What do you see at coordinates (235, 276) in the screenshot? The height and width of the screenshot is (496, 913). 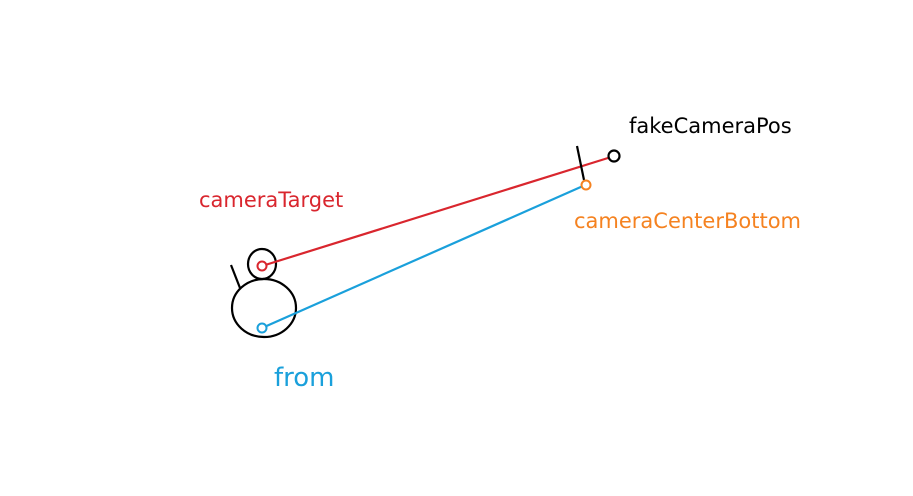 I see `character-arm` at bounding box center [235, 276].